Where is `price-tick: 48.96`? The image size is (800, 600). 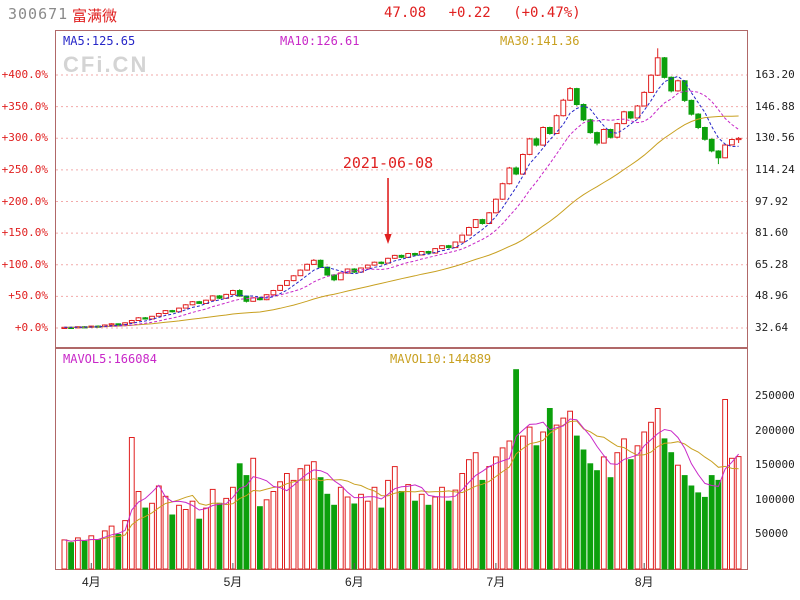
price-tick: 48.96 is located at coordinates (772, 296).